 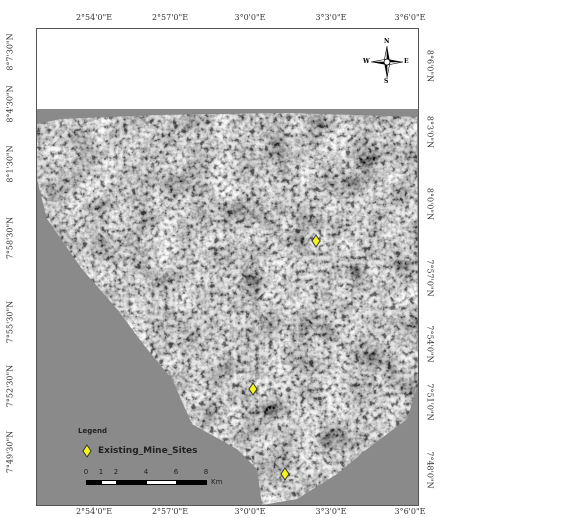 I want to click on top-tick-label: 3°6'0"E, so click(x=410, y=17).